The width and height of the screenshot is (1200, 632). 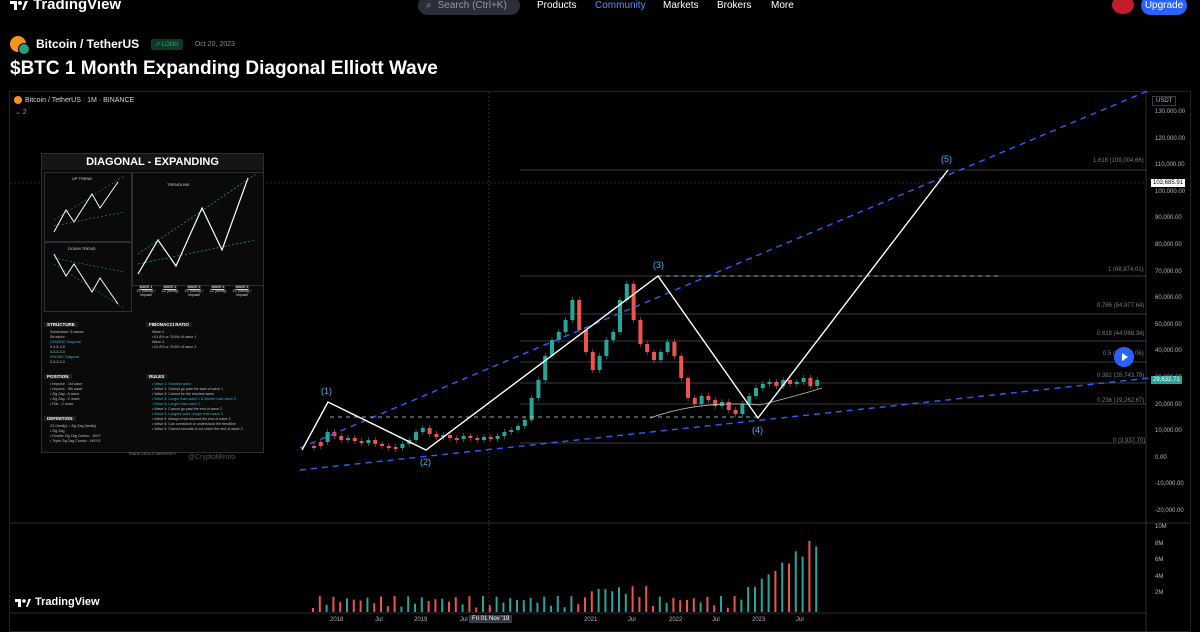 I want to click on price-axis-label: 0.00, so click(x=1161, y=457).